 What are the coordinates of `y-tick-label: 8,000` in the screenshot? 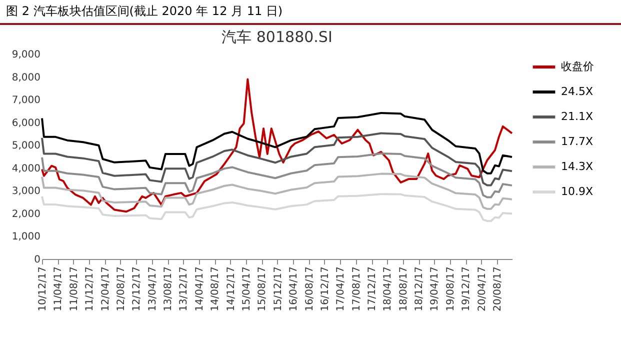 It's located at (26, 78).